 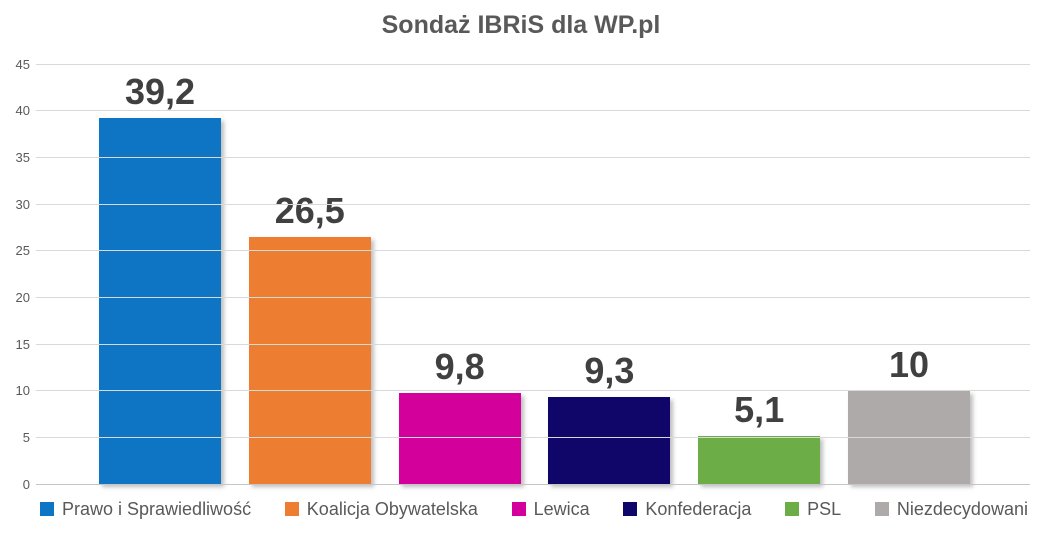 What do you see at coordinates (309, 210) in the screenshot?
I see `bar-value-label: 26,5` at bounding box center [309, 210].